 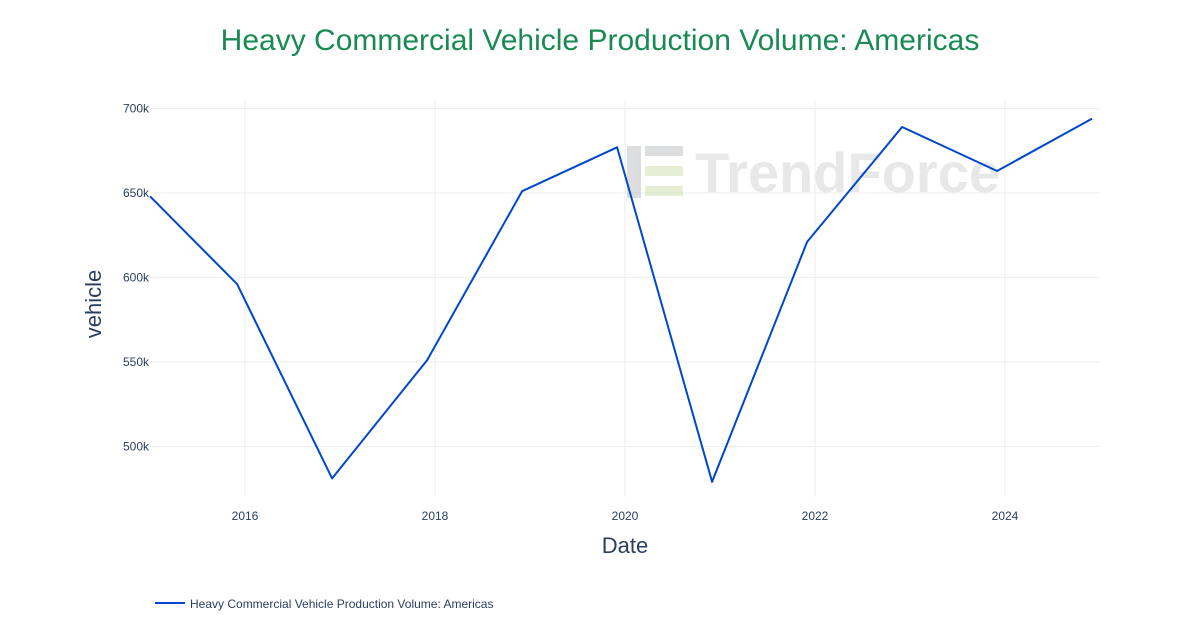 I want to click on trendforce-logo-icon, so click(x=655, y=172).